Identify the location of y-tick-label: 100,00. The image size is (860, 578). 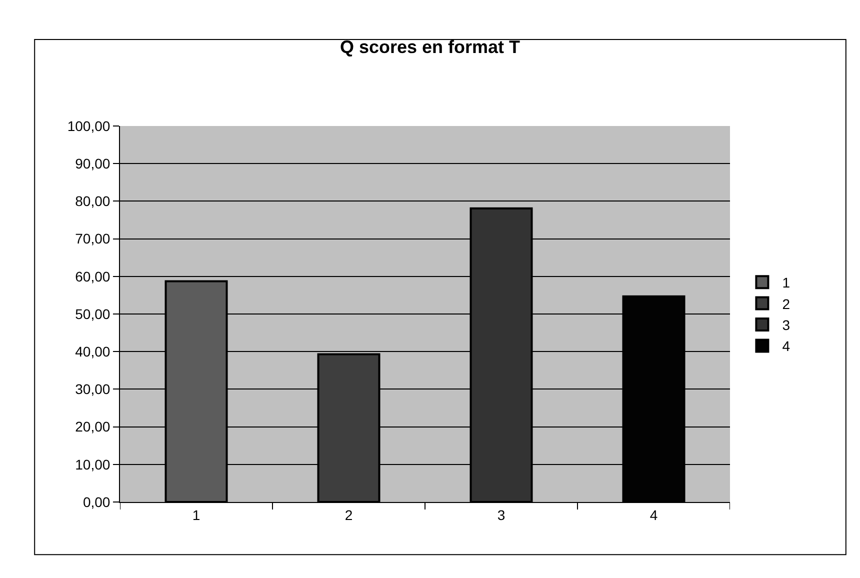
(88, 126).